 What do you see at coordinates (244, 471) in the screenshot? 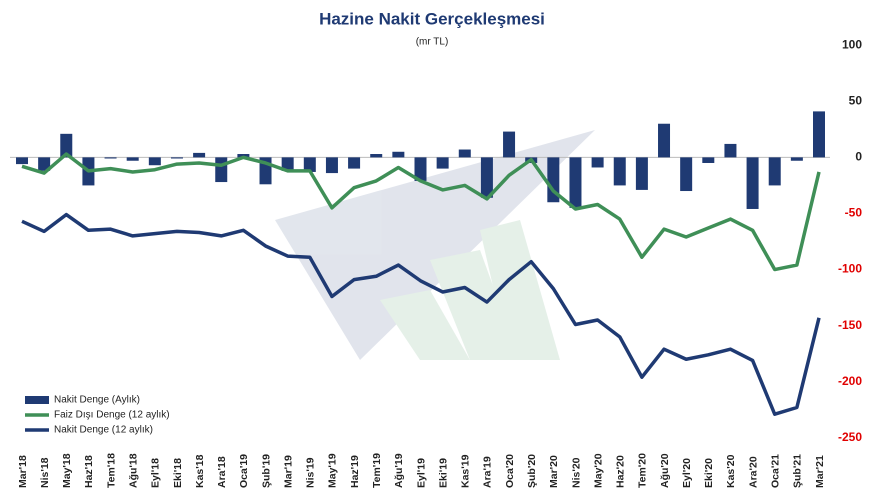
I see `x-tick-label: Oca'19` at bounding box center [244, 471].